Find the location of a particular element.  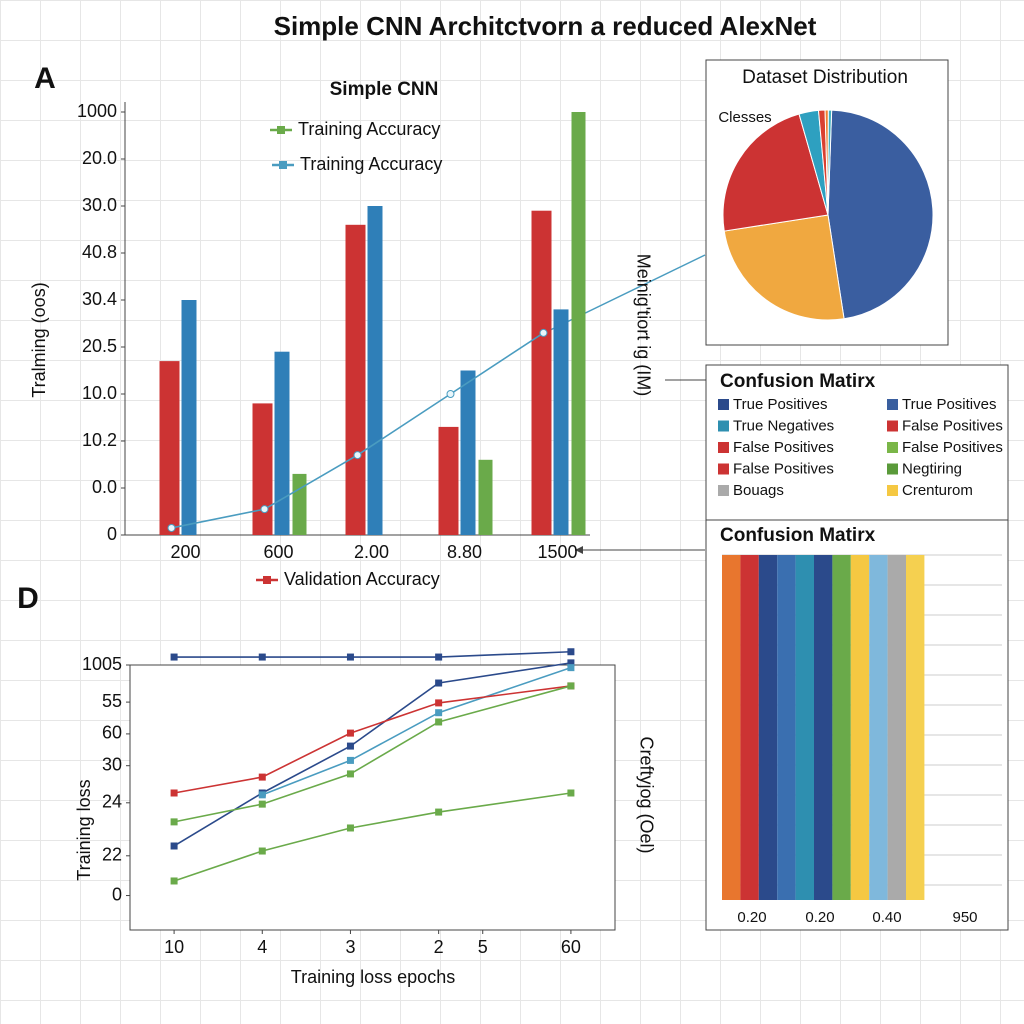

y-tick-label: 30 is located at coordinates (112, 764).